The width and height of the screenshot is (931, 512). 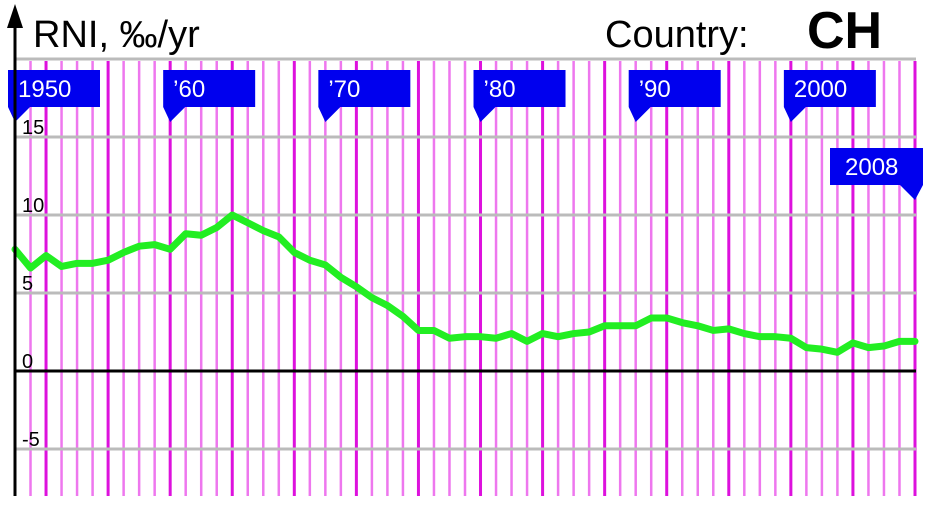 What do you see at coordinates (500, 89) in the screenshot?
I see `decade-flag-label: ’80` at bounding box center [500, 89].